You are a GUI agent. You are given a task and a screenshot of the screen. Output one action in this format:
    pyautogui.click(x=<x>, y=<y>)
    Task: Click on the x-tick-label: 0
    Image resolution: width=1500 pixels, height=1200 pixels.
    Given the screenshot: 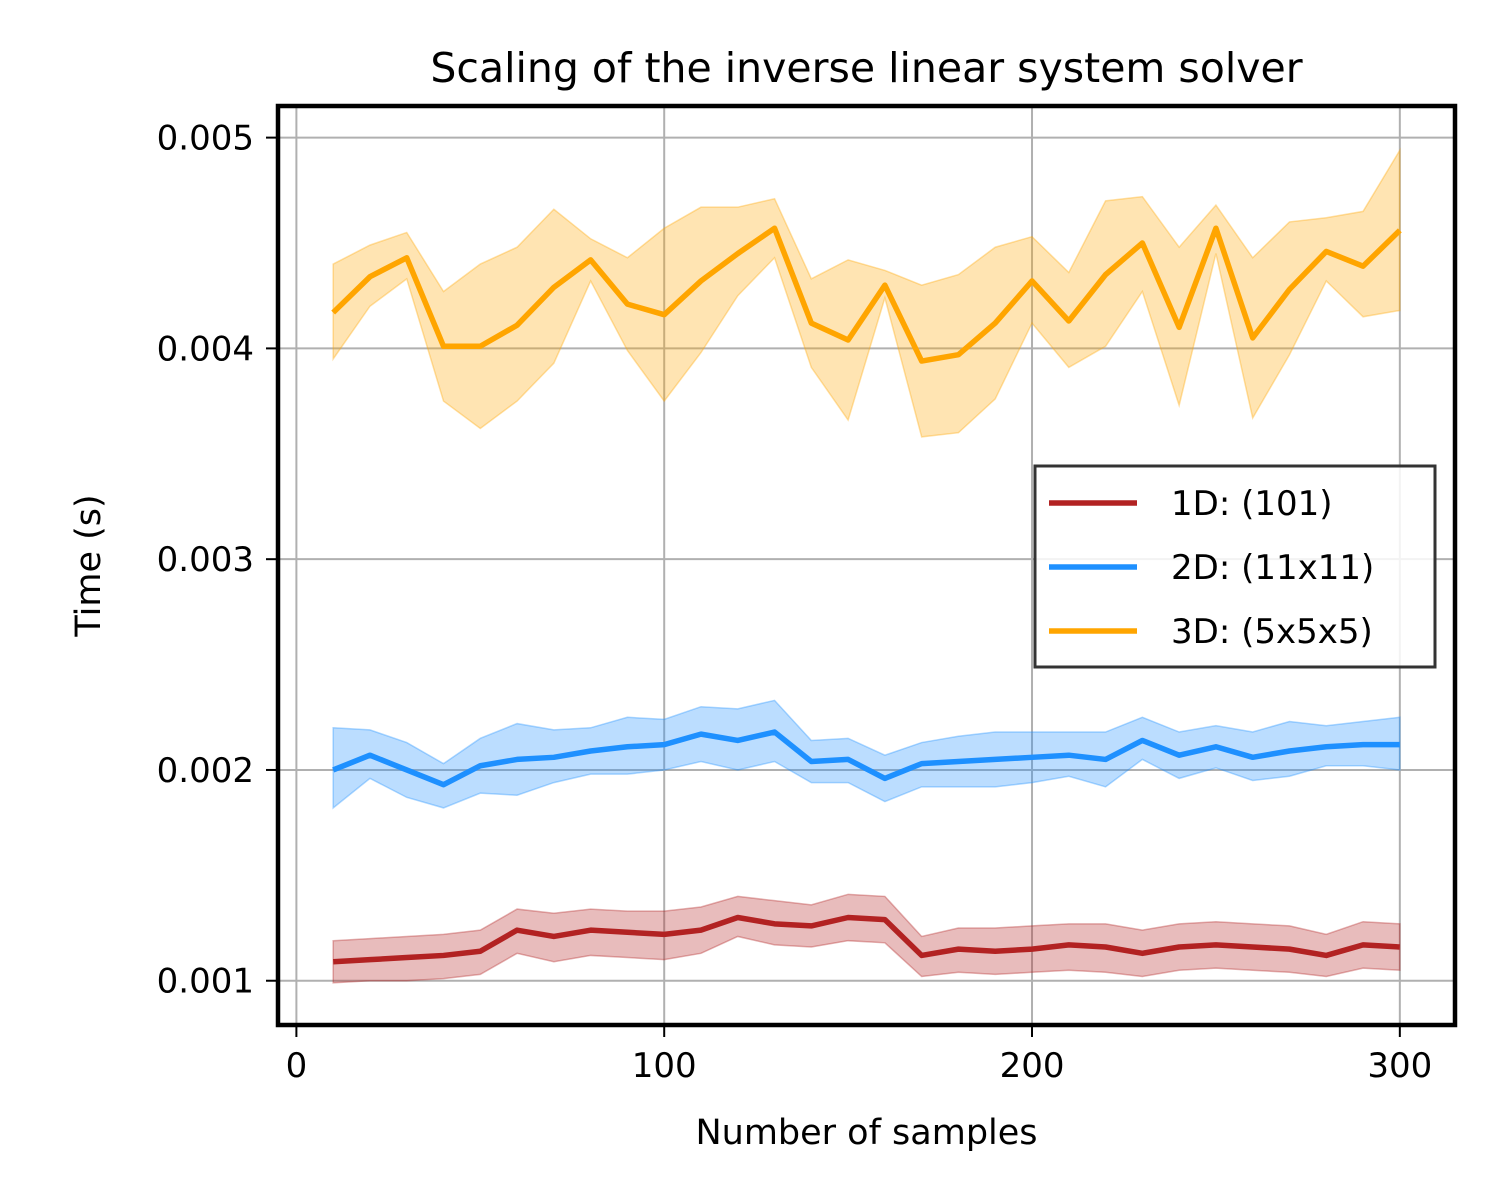 What is the action you would take?
    pyautogui.click(x=297, y=1066)
    